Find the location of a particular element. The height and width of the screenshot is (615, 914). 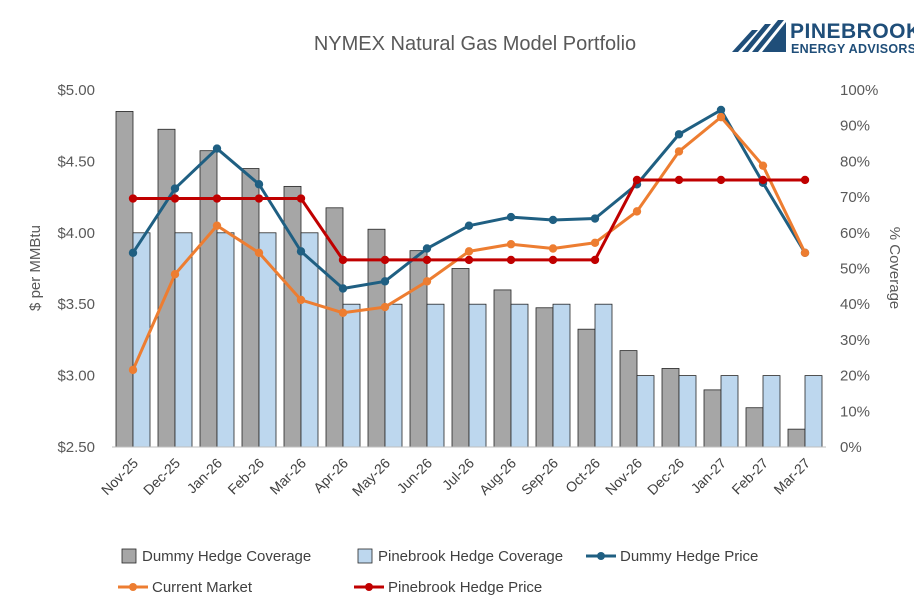

y-tick-left: $4.50 is located at coordinates (76, 161).